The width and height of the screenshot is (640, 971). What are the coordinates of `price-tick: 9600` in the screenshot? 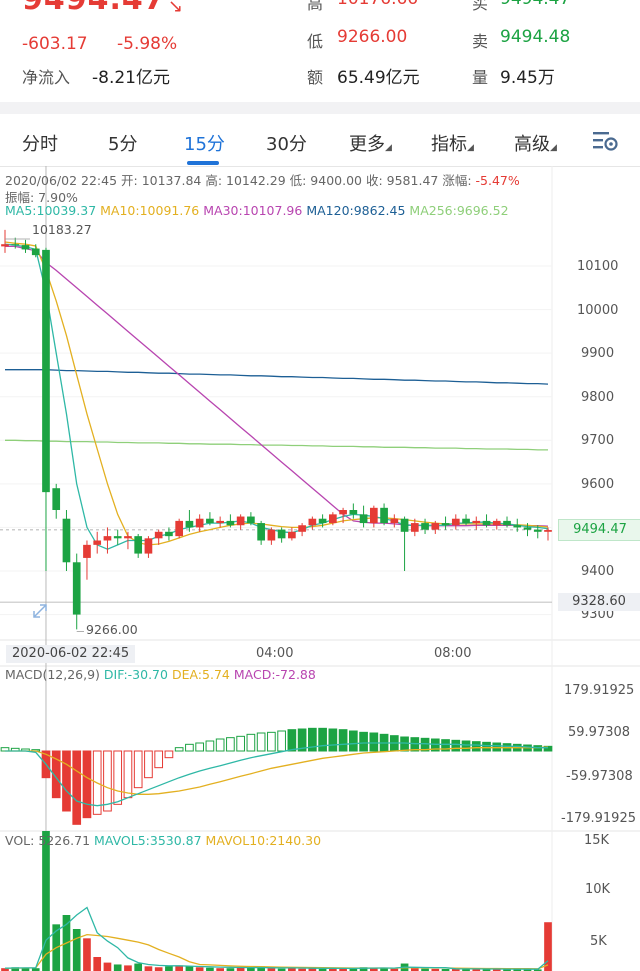 It's located at (598, 484).